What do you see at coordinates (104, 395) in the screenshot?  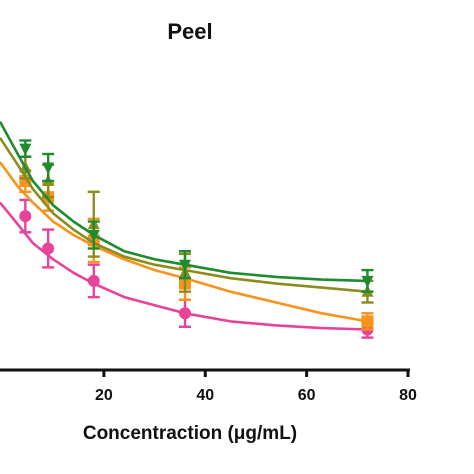 I see `x-tick-label: 20` at bounding box center [104, 395].